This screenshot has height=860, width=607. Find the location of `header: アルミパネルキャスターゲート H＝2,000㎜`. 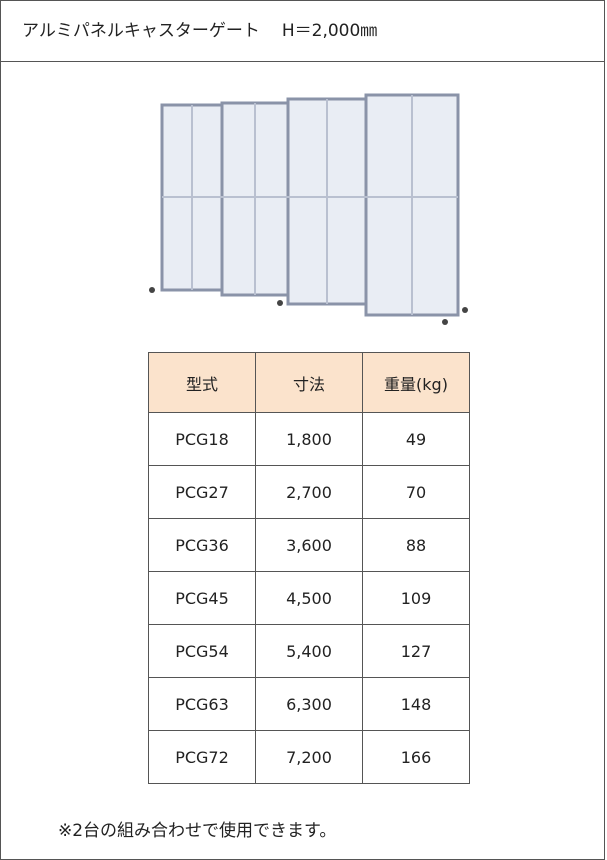

header: アルミパネルキャスターゲート H＝2,000㎜ is located at coordinates (302, 31).